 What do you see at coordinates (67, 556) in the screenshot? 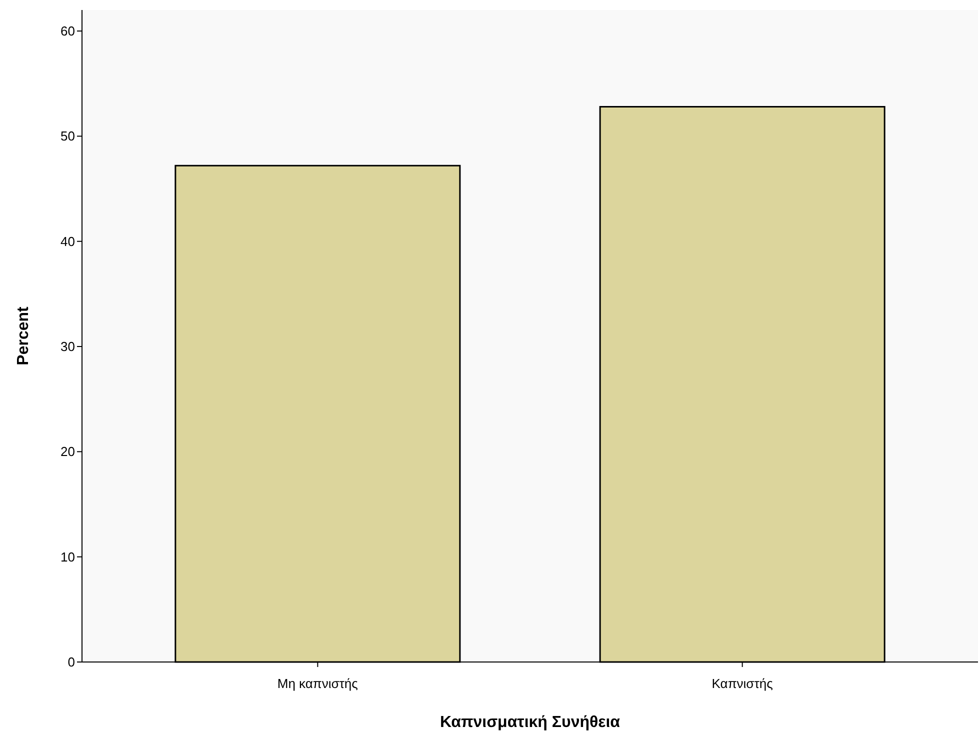
I see `y-tick-label: 10` at bounding box center [67, 556].